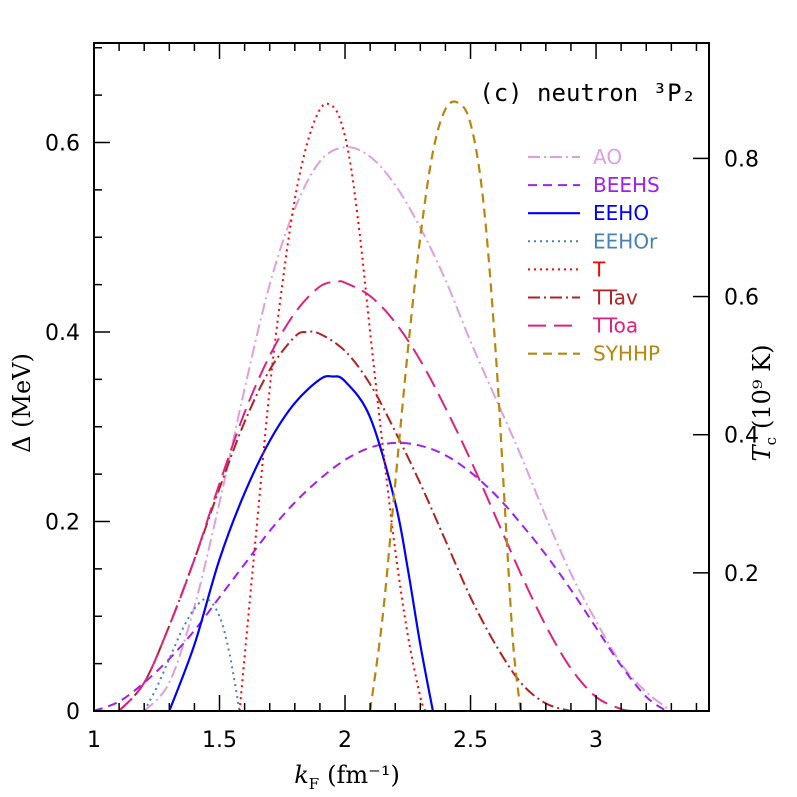 The width and height of the screenshot is (797, 797). What do you see at coordinates (625, 241) in the screenshot?
I see `legend-label-eehor: EEHOr` at bounding box center [625, 241].